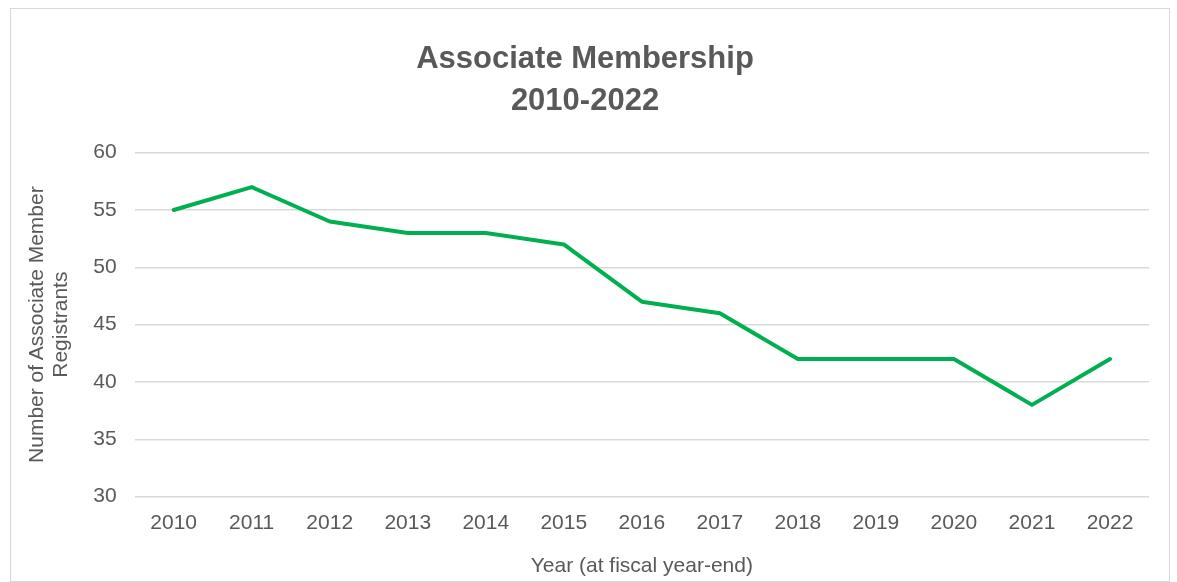  I want to click on x-tick-label: 2014, so click(486, 521).